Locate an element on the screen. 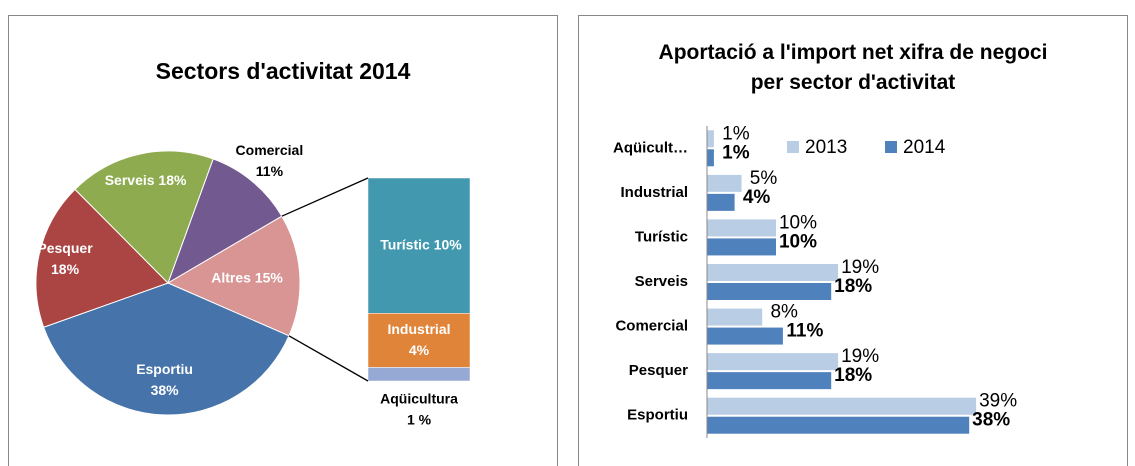  slice-label-part: Comercial is located at coordinates (270, 150).